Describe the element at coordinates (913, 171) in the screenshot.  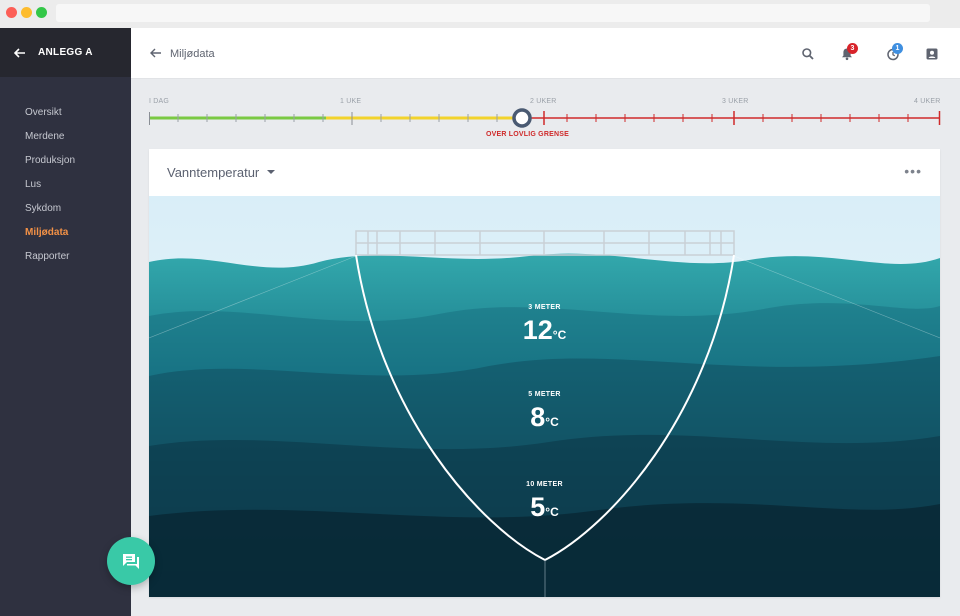
I see `more-options-icon: •••` at that location.